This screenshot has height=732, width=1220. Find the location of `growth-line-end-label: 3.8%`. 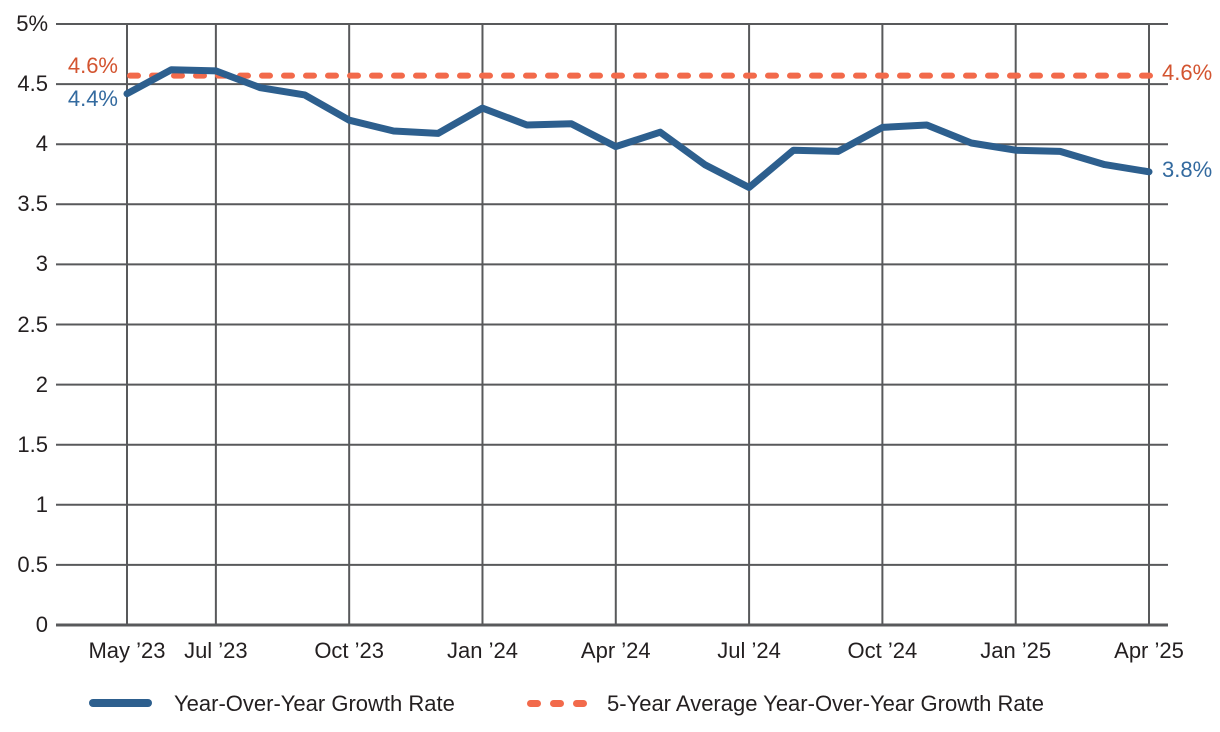

growth-line-end-label: 3.8% is located at coordinates (1187, 169).